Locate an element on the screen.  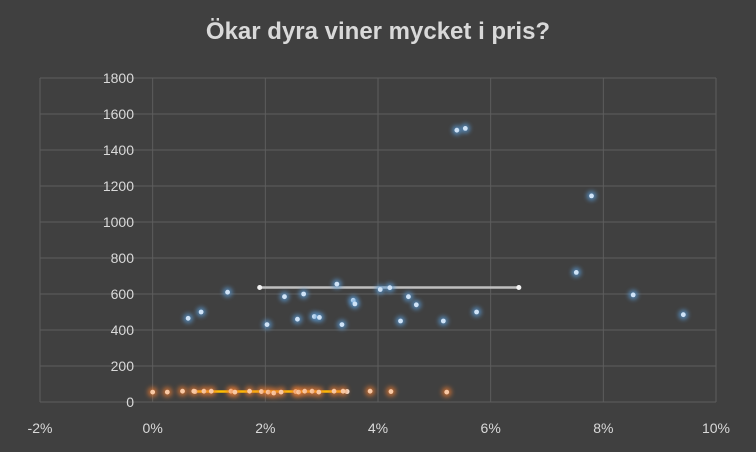
y-tick-label: 1200 is located at coordinates (118, 186).